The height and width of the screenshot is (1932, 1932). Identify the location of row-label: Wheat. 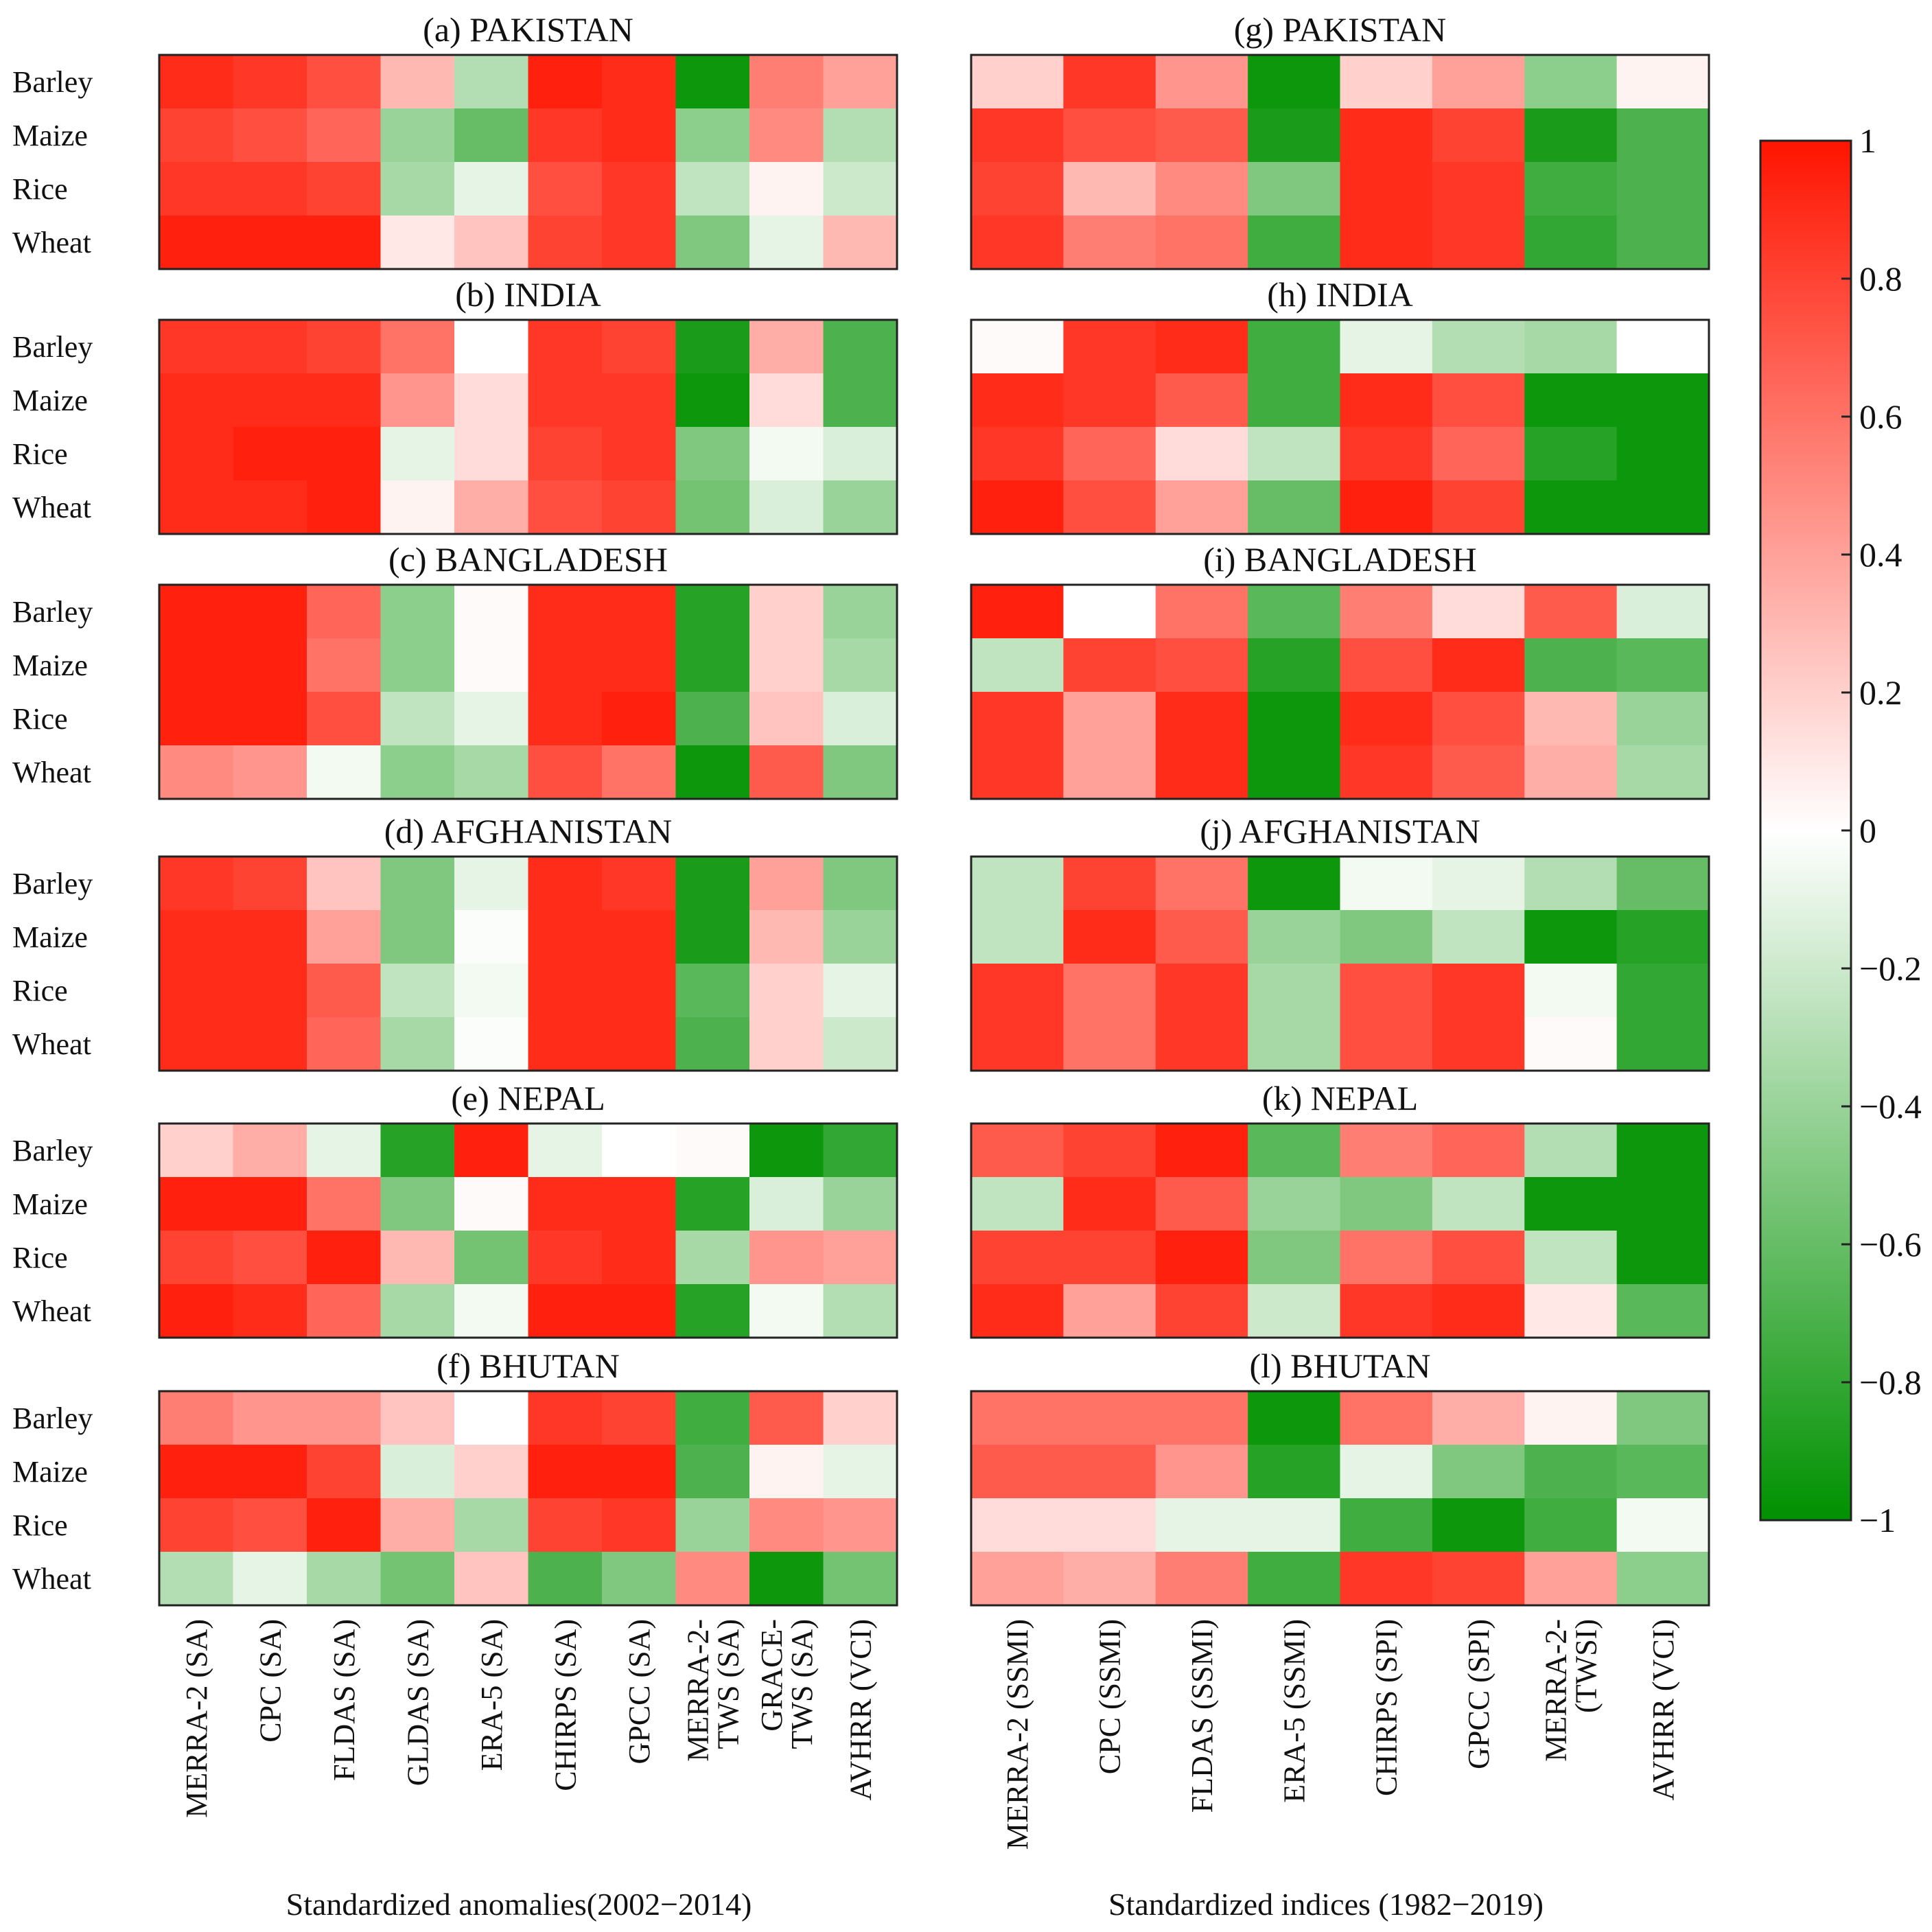
(51, 1311).